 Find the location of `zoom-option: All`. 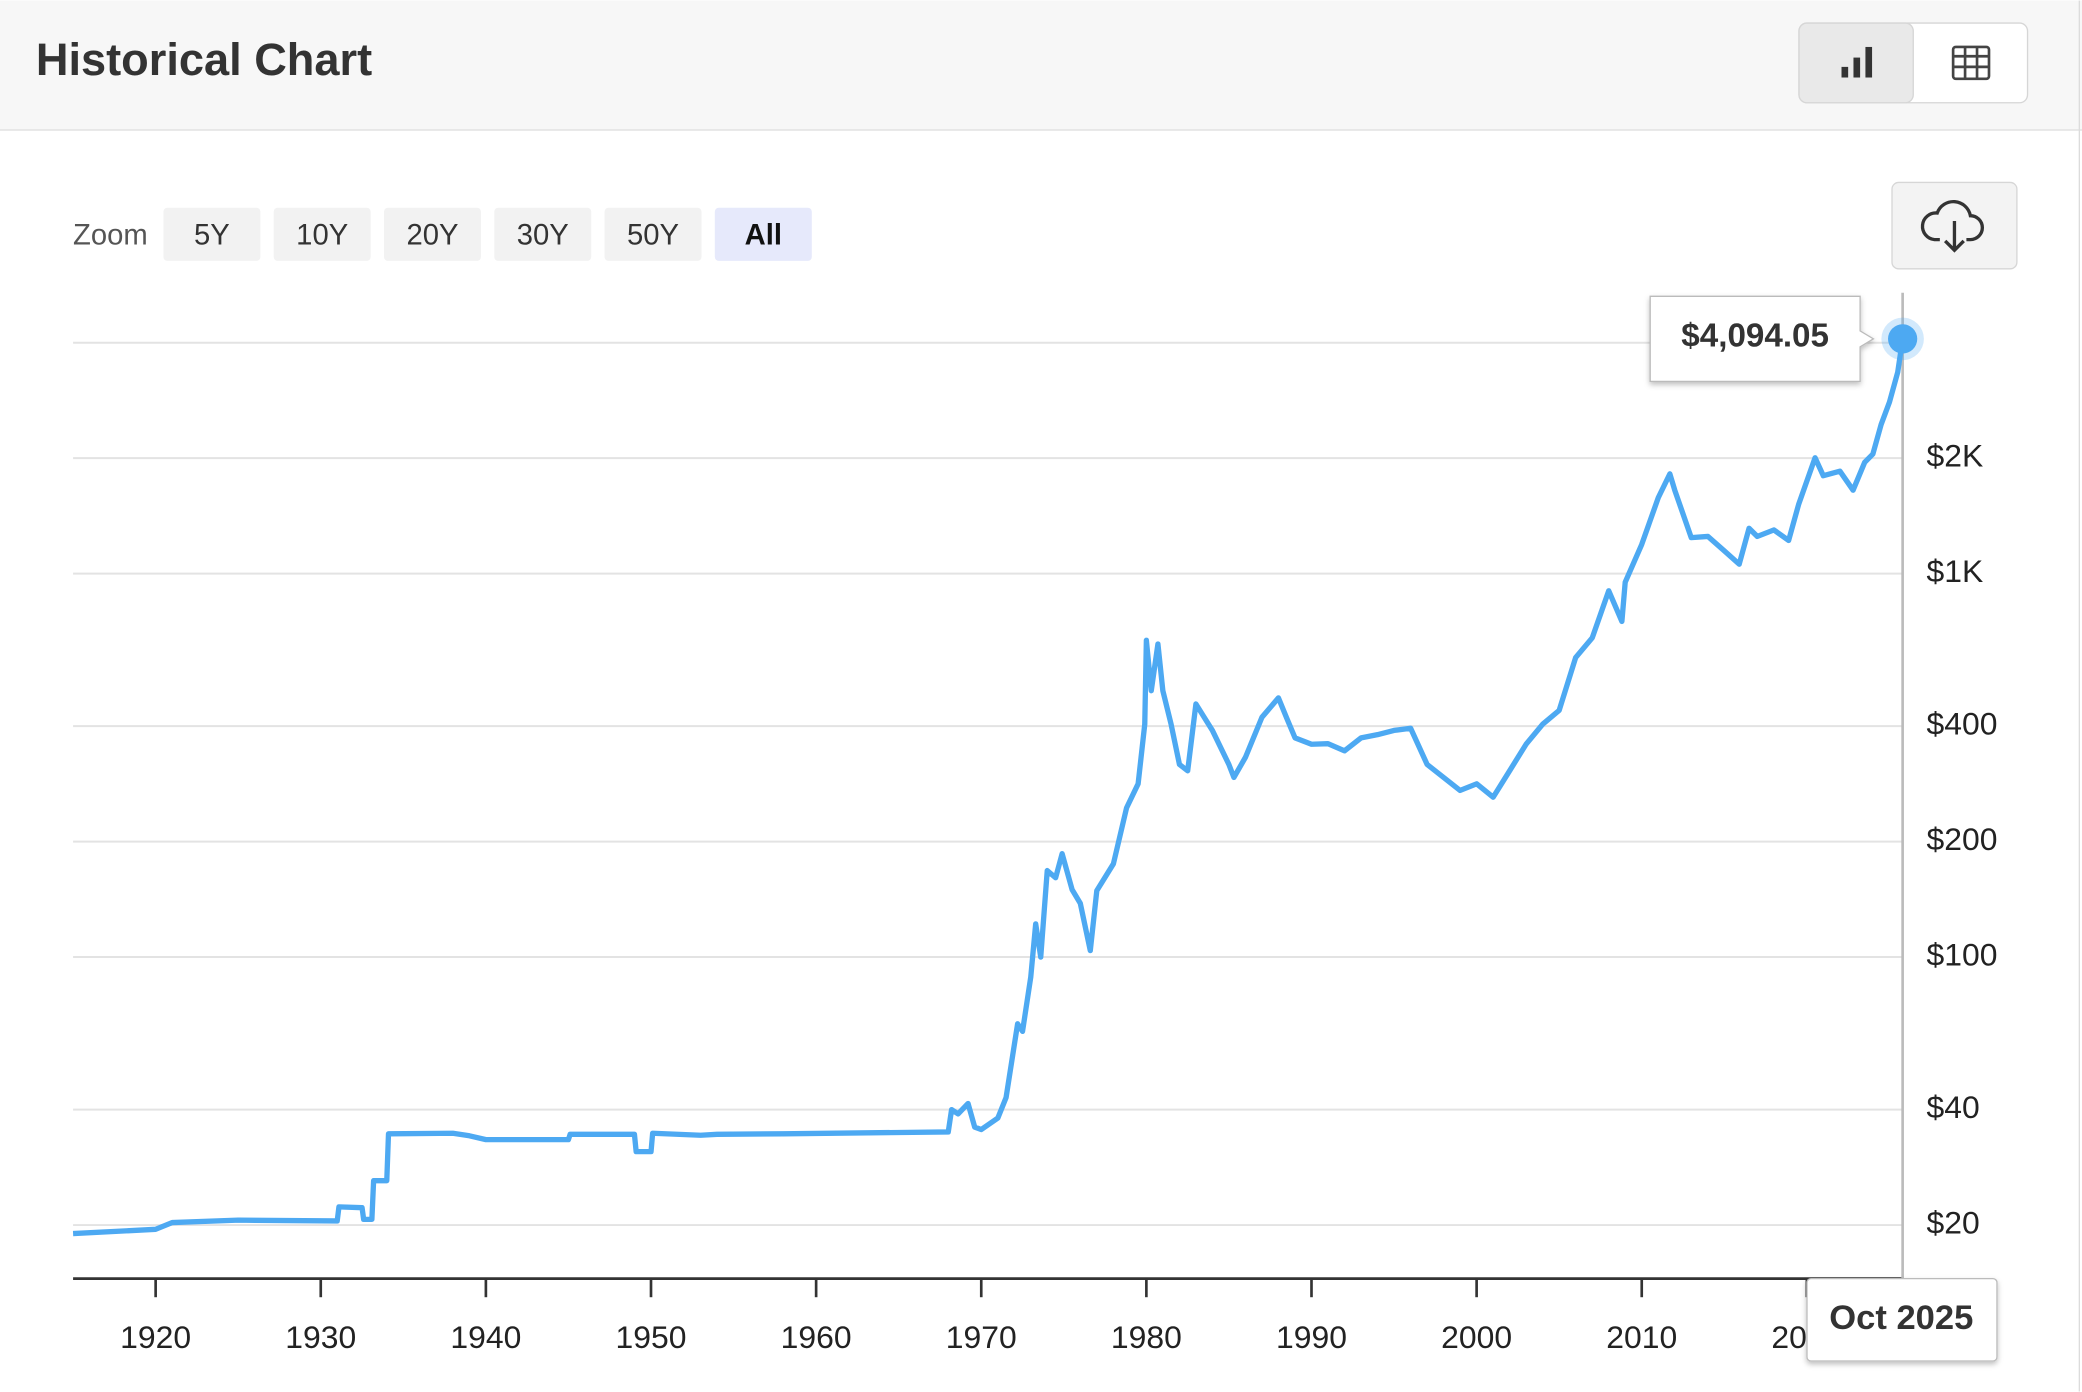

zoom-option: All is located at coordinates (763, 236).